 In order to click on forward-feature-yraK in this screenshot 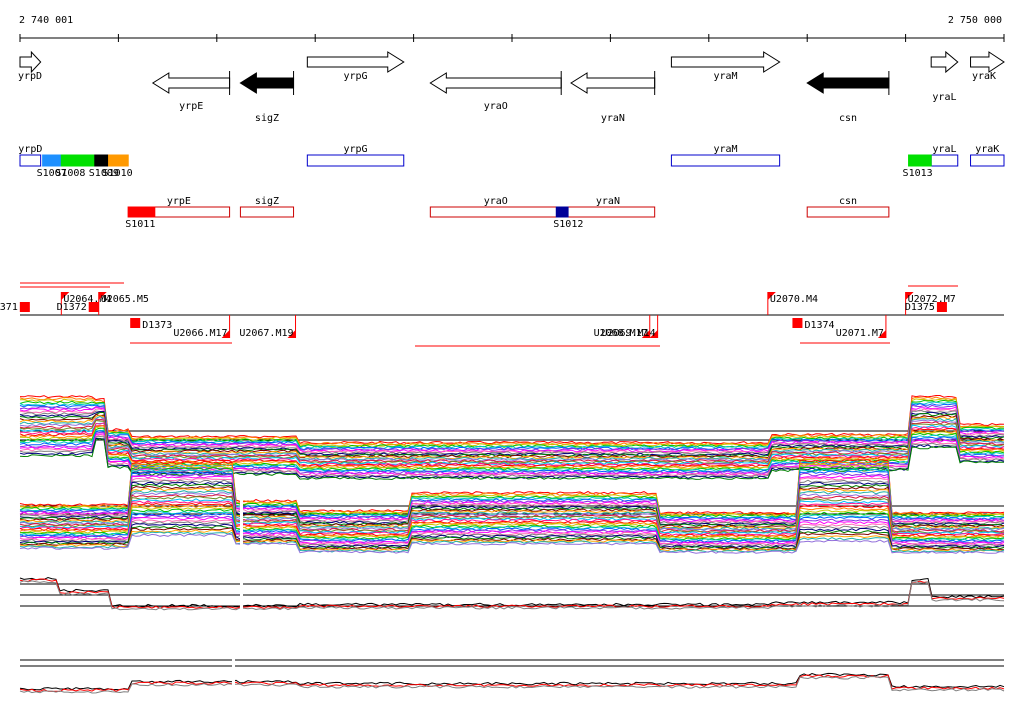, I will do `click(987, 160)`.